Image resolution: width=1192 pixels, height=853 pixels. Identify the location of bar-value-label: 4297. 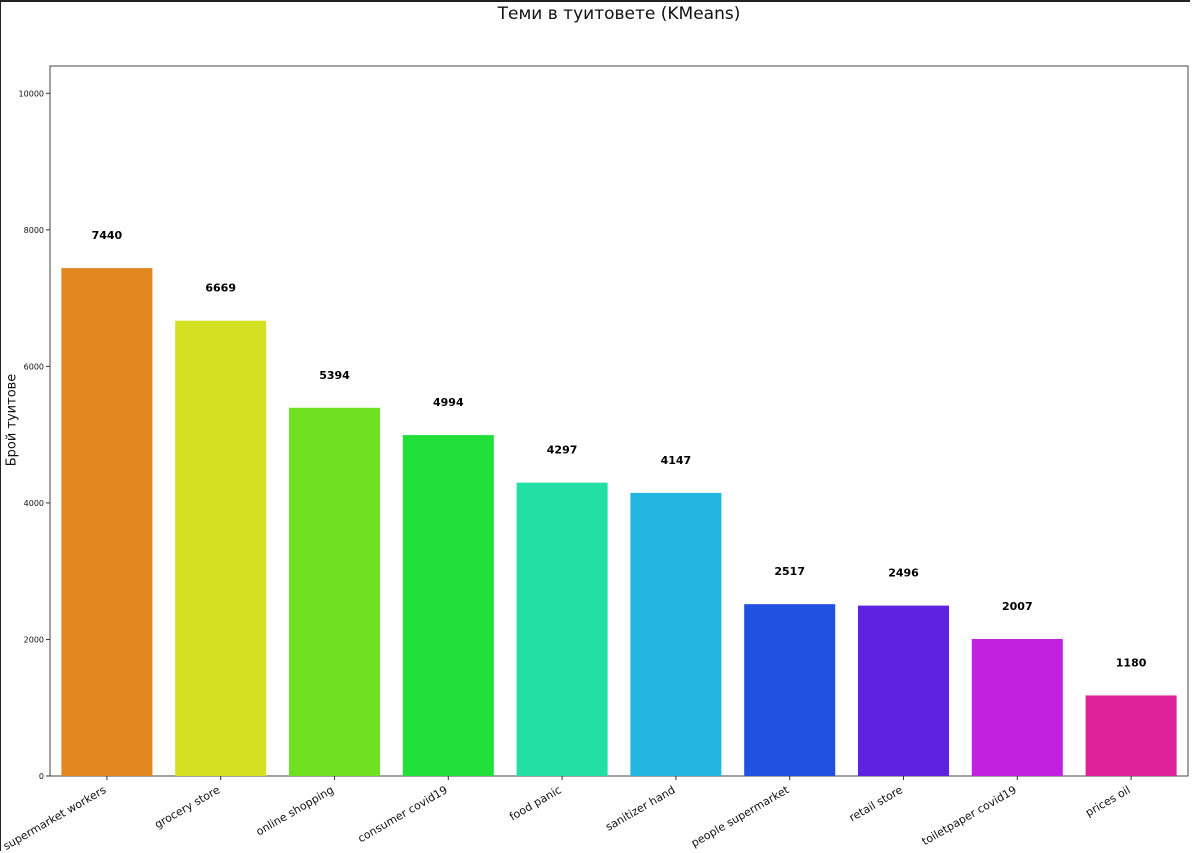
(562, 450).